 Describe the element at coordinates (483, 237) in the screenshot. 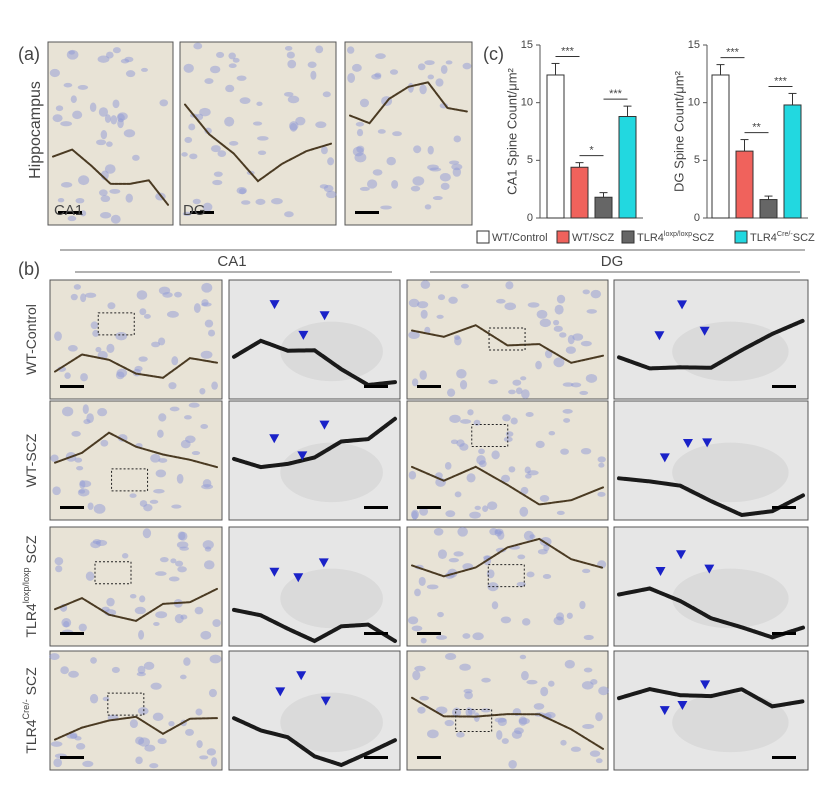

I see `legend-swatch` at that location.